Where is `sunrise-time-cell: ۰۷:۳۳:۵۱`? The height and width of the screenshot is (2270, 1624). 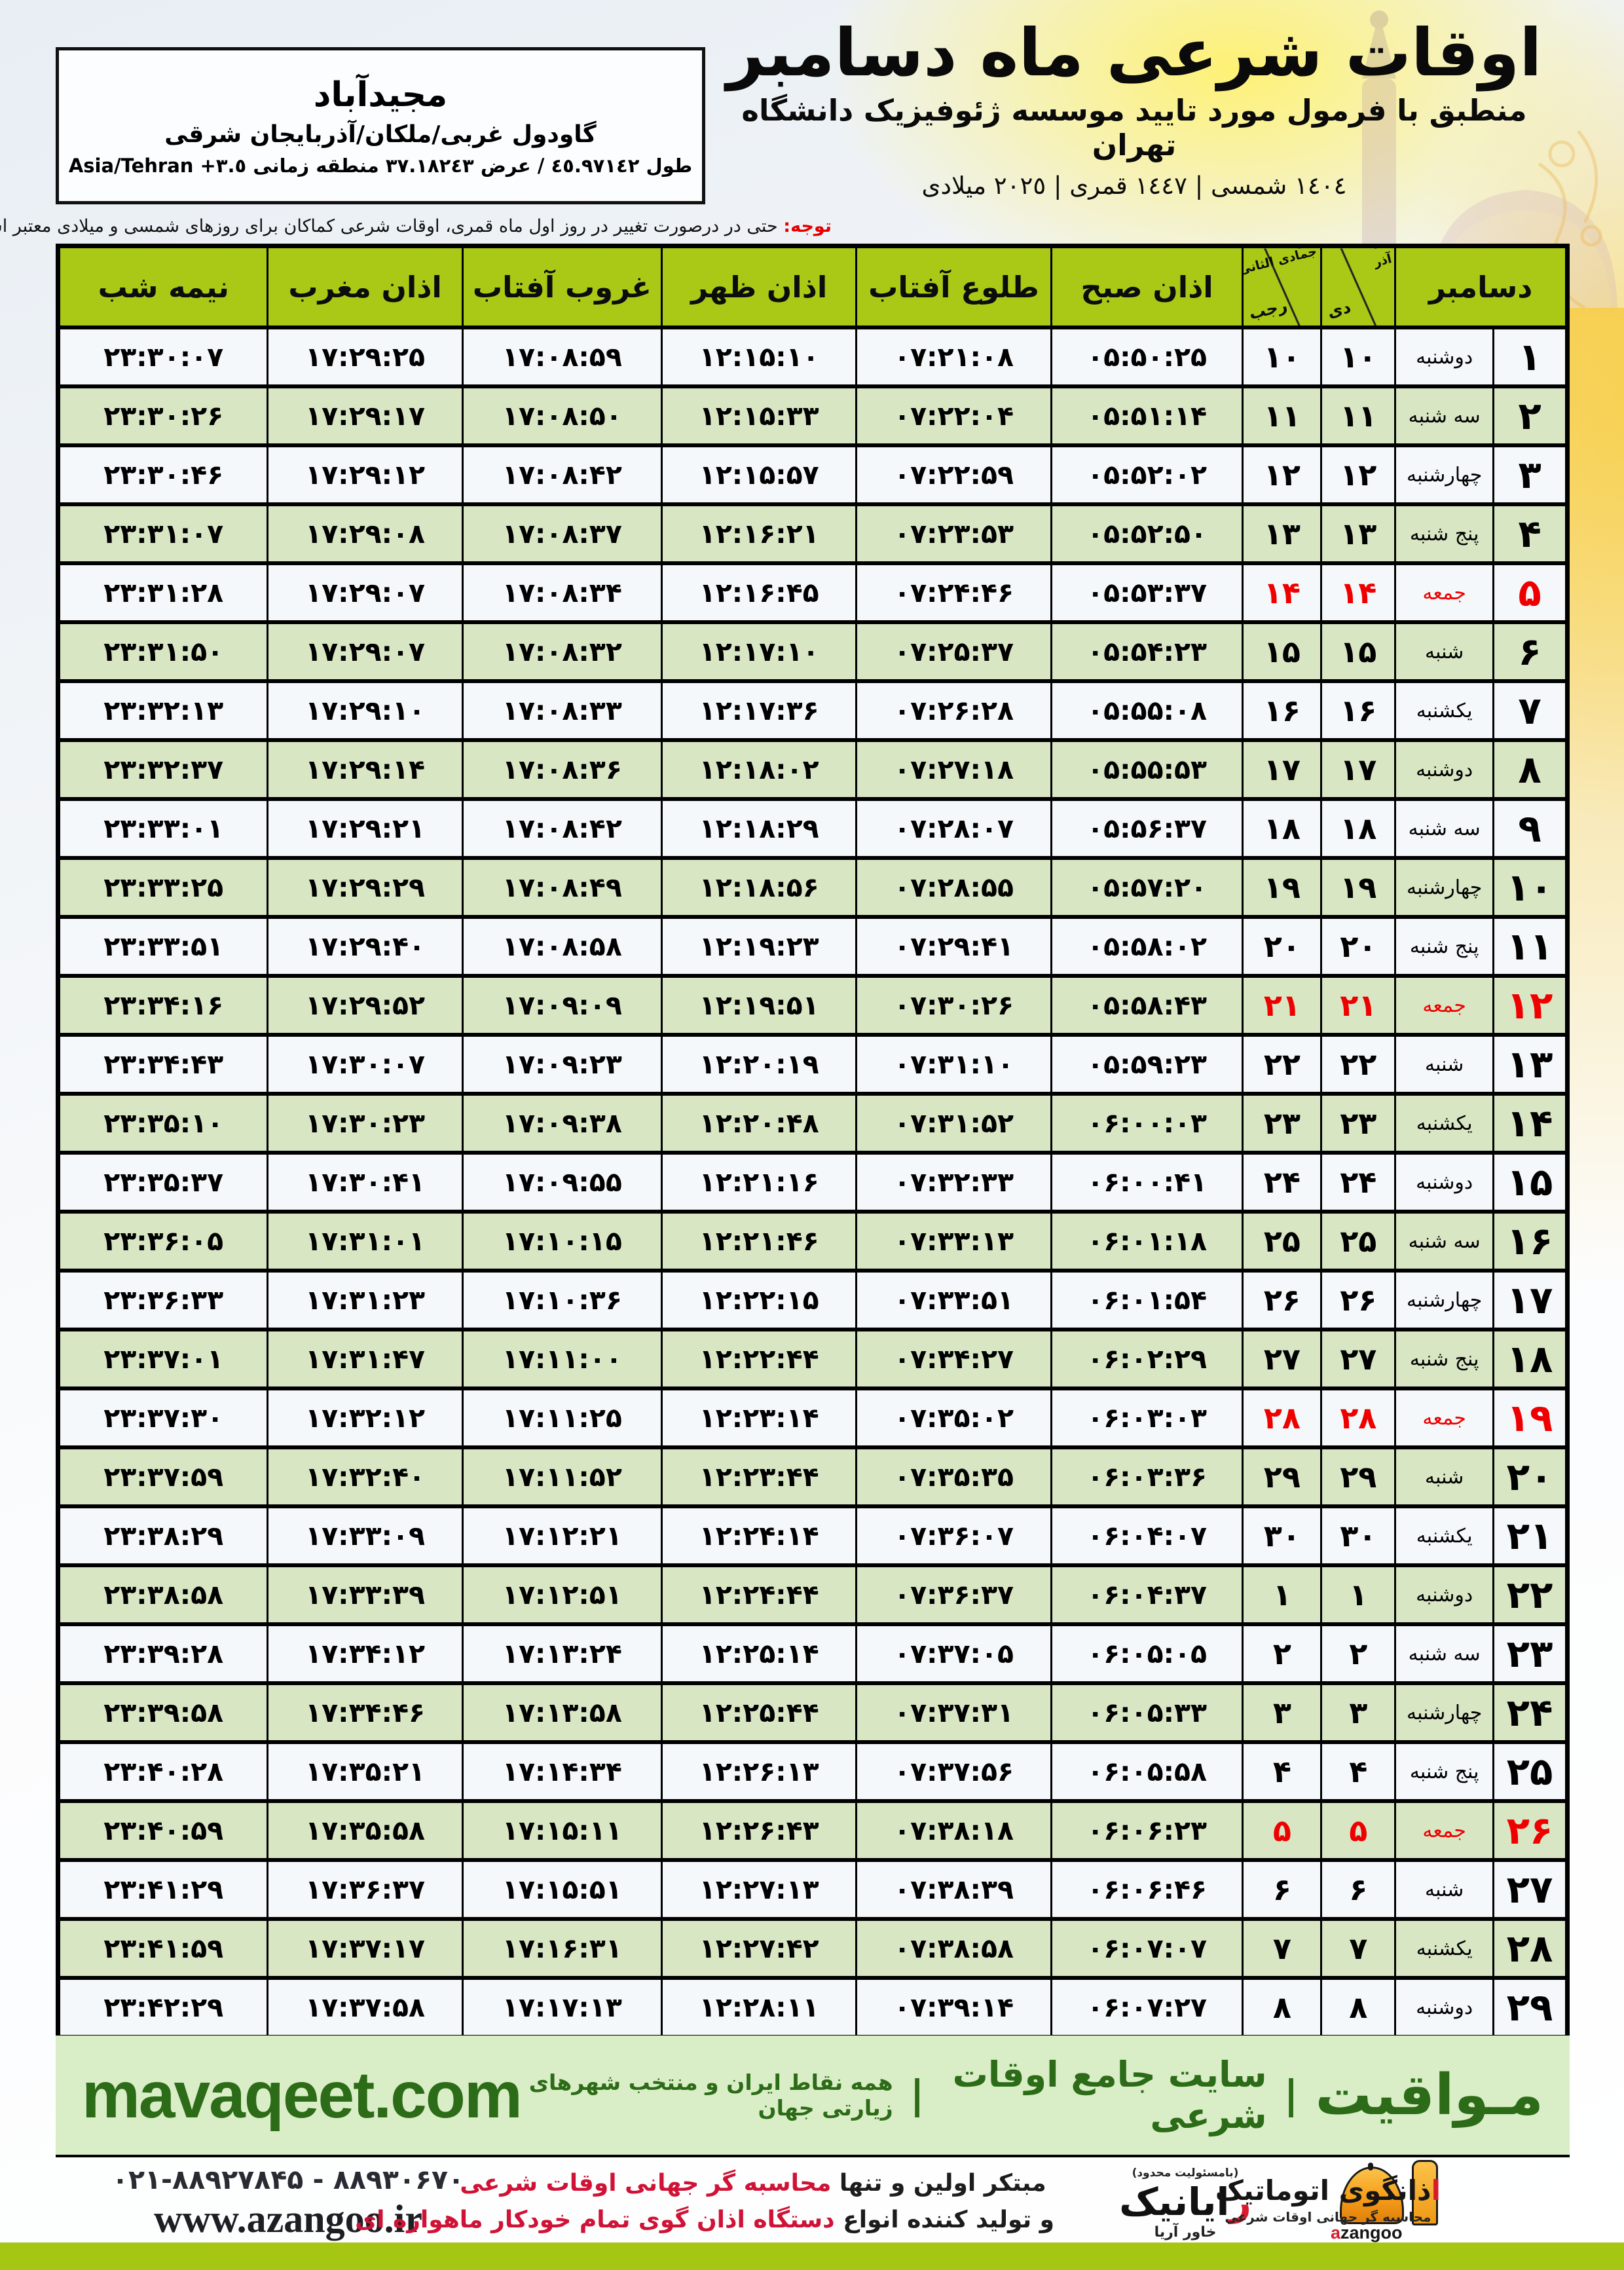
sunrise-time-cell: ۰۷:۳۳:۵۱ is located at coordinates (953, 1300).